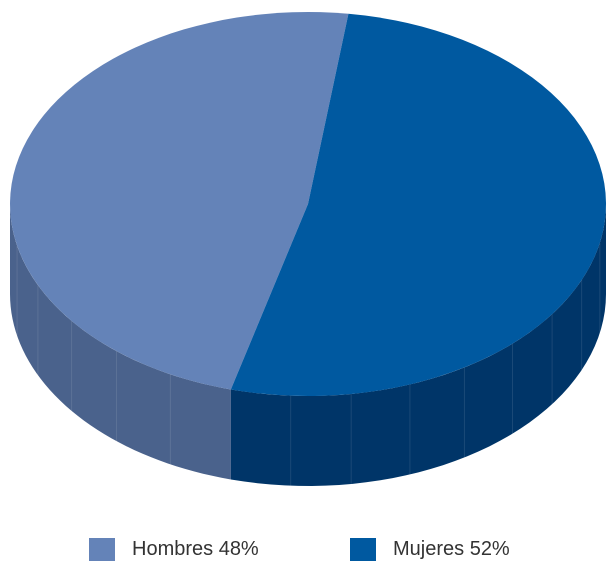 The height and width of the screenshot is (568, 609). I want to click on legend-item-hombres: Hombres 48%, so click(174, 549).